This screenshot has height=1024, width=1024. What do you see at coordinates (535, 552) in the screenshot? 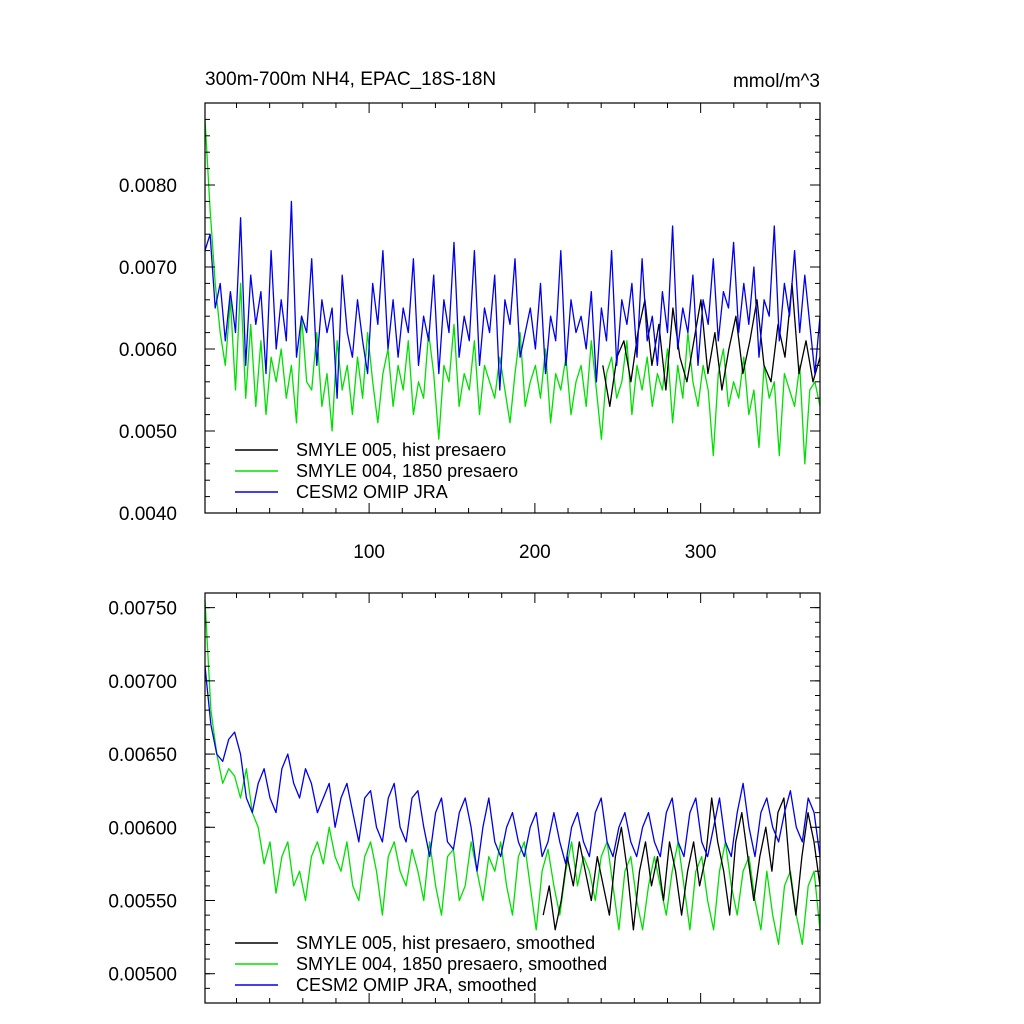
I see `top-x-tick-label: 200` at bounding box center [535, 552].